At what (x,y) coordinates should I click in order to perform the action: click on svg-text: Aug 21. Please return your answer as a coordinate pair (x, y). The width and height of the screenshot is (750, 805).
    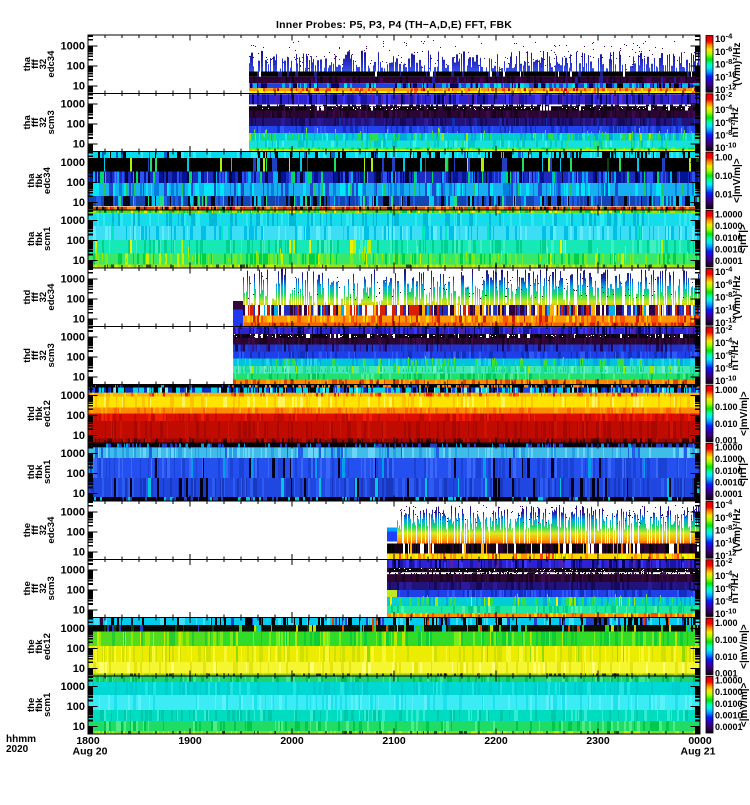
    Looking at the image, I should click on (697, 752).